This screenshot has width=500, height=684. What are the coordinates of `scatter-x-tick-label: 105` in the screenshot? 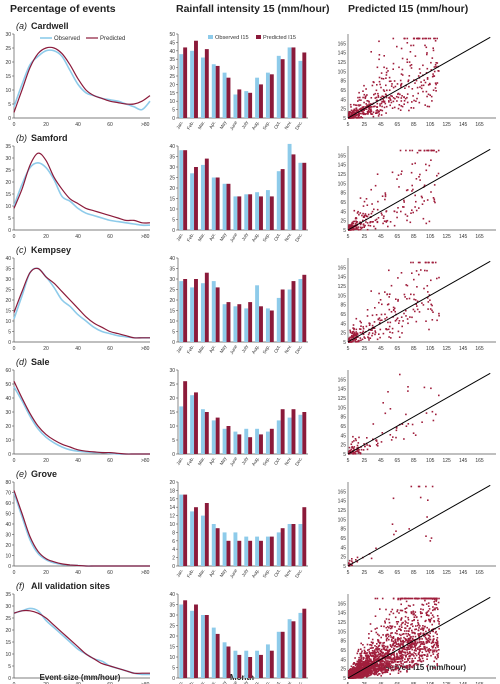 It's located at (430, 125).